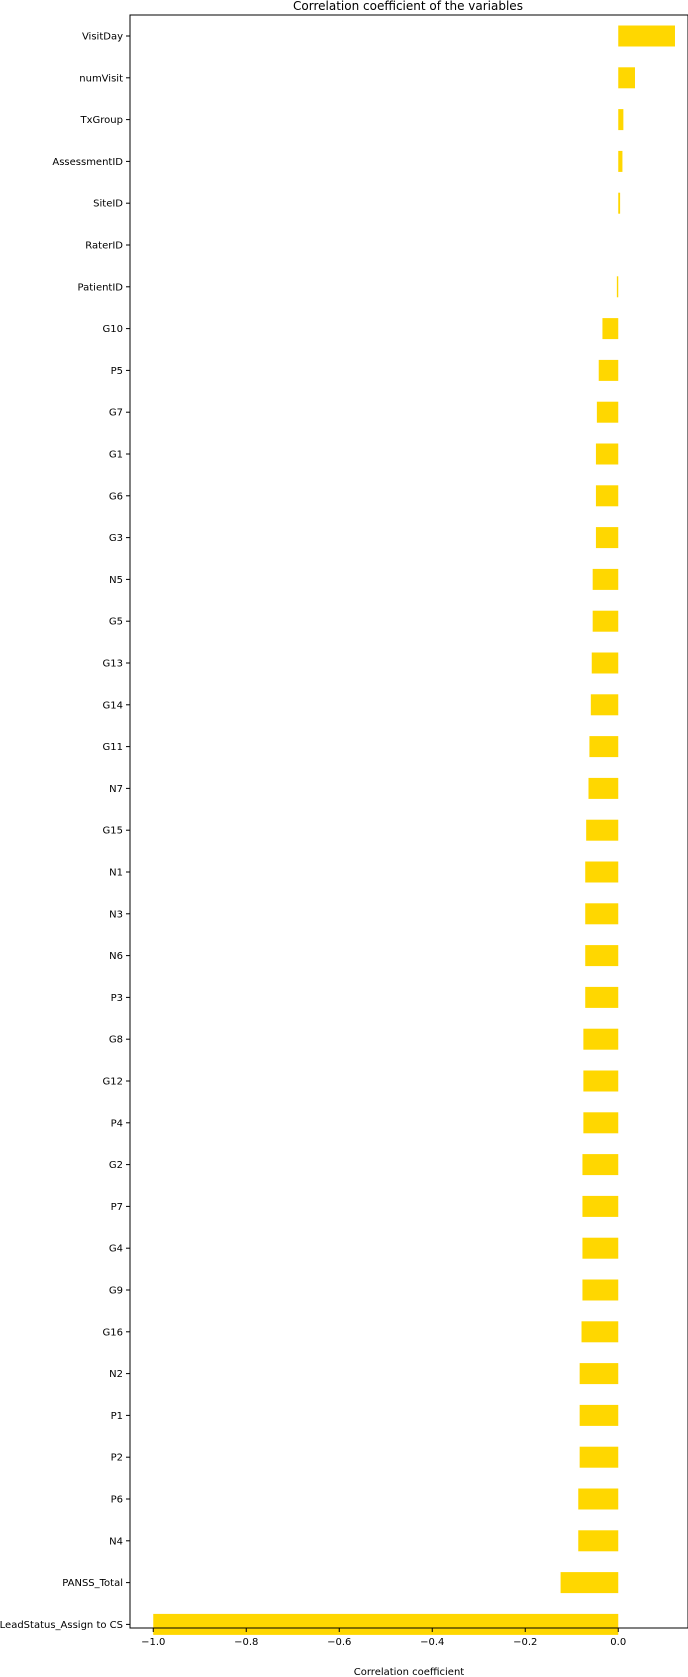 The height and width of the screenshot is (1677, 688). I want to click on y-tick-label: P1, so click(117, 1416).